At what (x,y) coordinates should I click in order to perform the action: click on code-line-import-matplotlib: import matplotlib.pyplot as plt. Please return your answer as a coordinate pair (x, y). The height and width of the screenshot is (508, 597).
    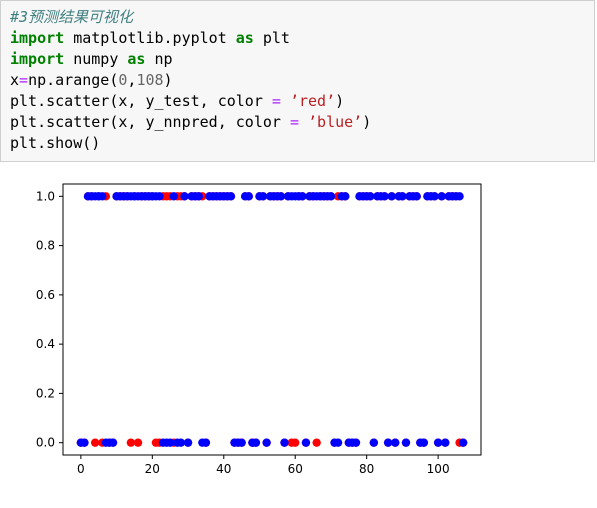
    Looking at the image, I should click on (150, 38).